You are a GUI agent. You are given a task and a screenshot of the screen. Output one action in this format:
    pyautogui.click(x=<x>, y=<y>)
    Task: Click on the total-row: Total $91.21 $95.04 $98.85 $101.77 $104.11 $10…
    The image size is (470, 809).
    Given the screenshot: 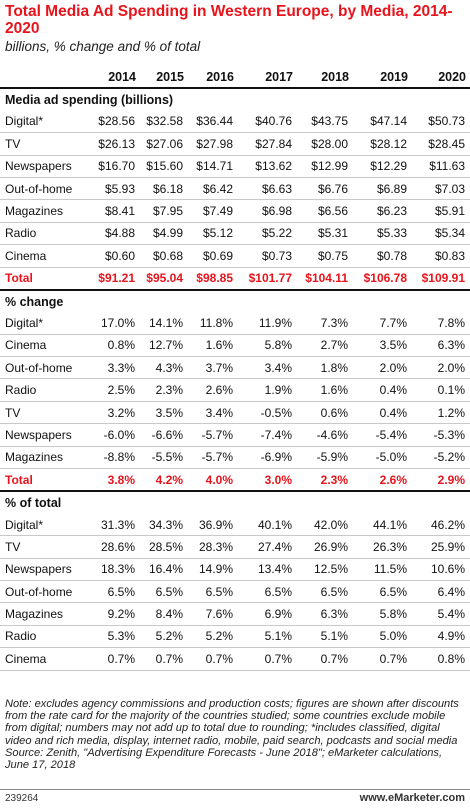 What is the action you would take?
    pyautogui.click(x=235, y=279)
    